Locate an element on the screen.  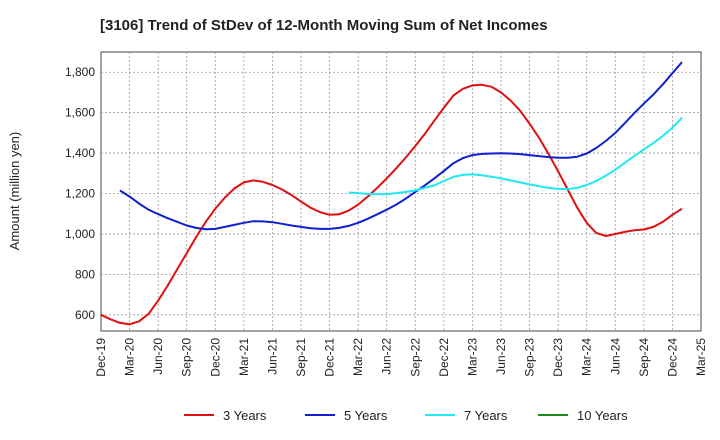
x-tick-label: Jun-22 is located at coordinates (387, 356).